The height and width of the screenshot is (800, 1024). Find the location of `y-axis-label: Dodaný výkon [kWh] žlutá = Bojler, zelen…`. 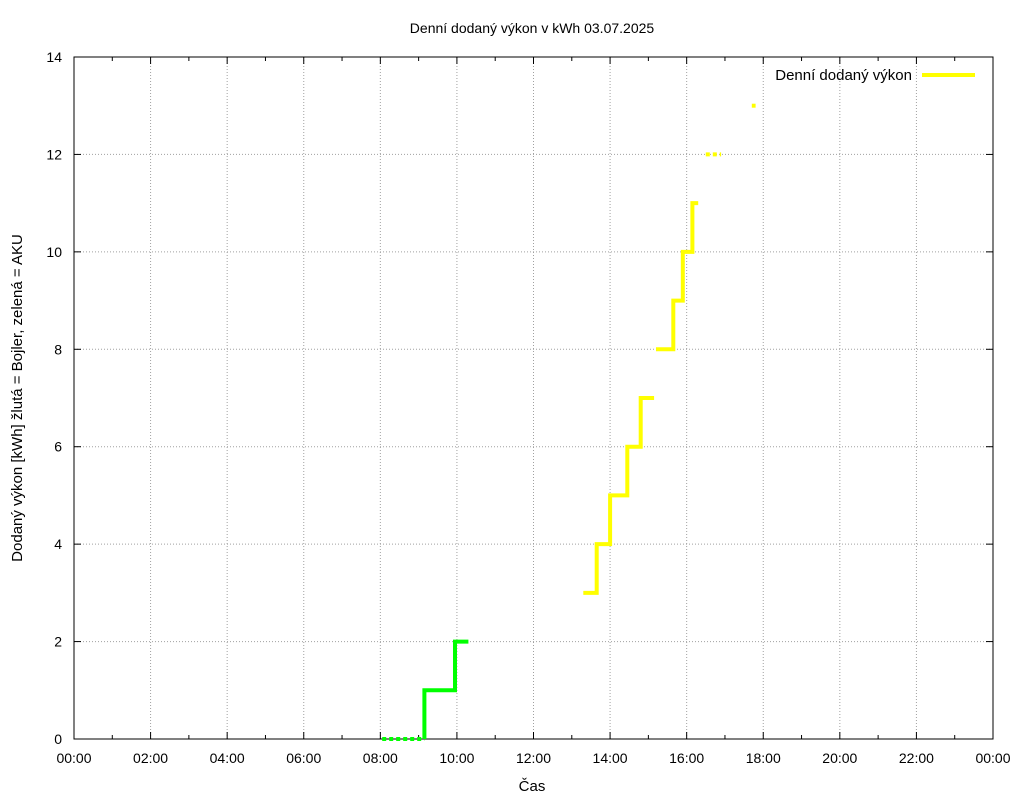

y-axis-label: Dodaný výkon [kWh] žlutá = Bojler, zelen… is located at coordinates (17, 398).